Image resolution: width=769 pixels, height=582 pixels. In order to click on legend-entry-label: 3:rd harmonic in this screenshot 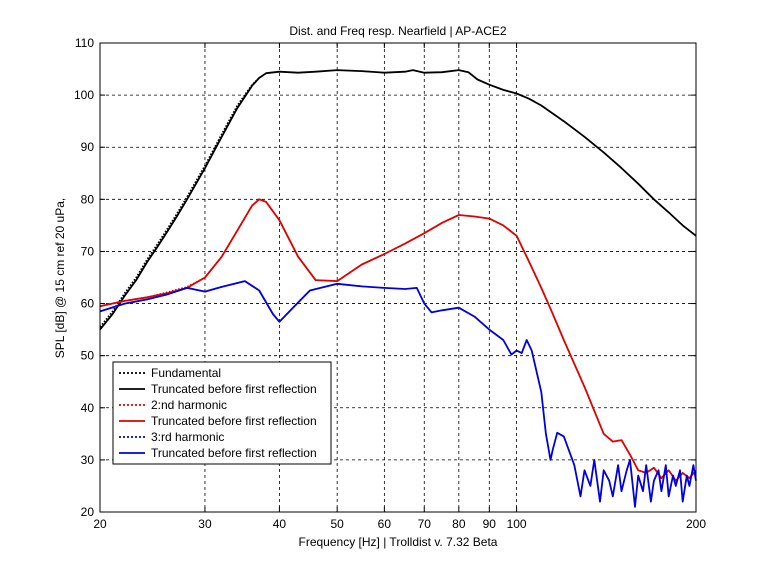, I will do `click(187, 437)`.